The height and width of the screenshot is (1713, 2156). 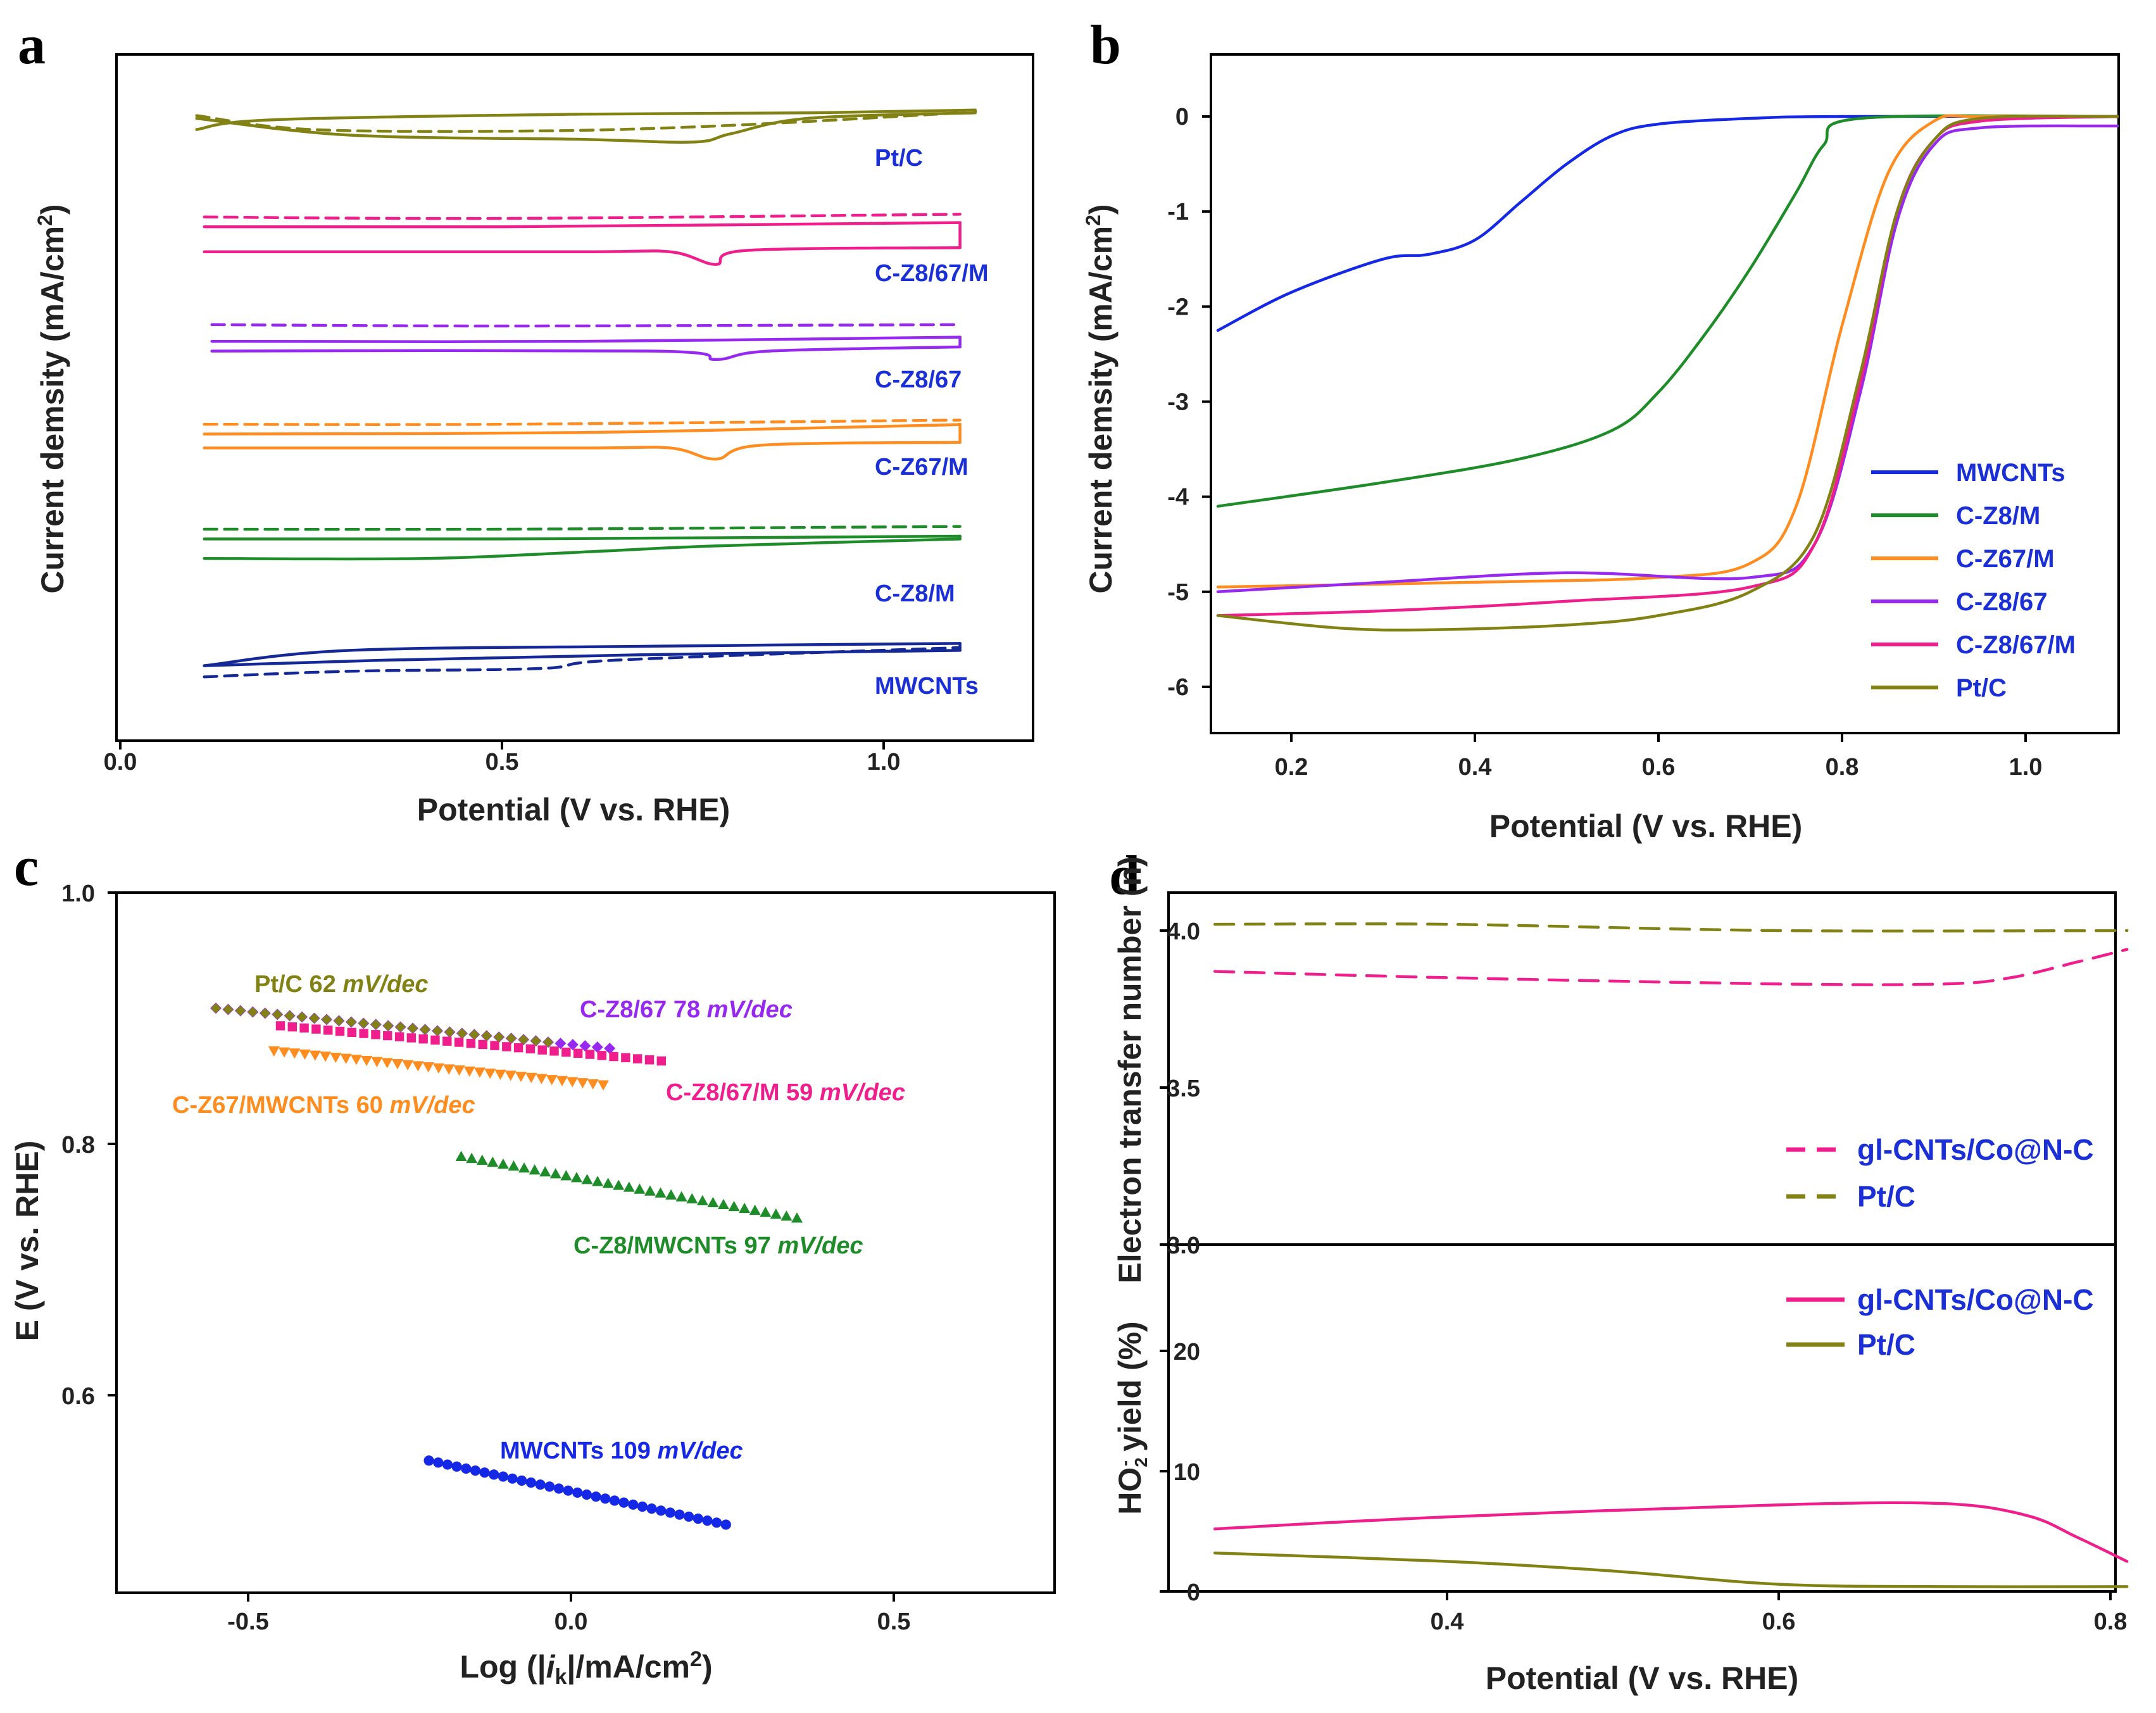 What do you see at coordinates (2026, 768) in the screenshot?
I see `panel-b-x-tick-label: 1.0` at bounding box center [2026, 768].